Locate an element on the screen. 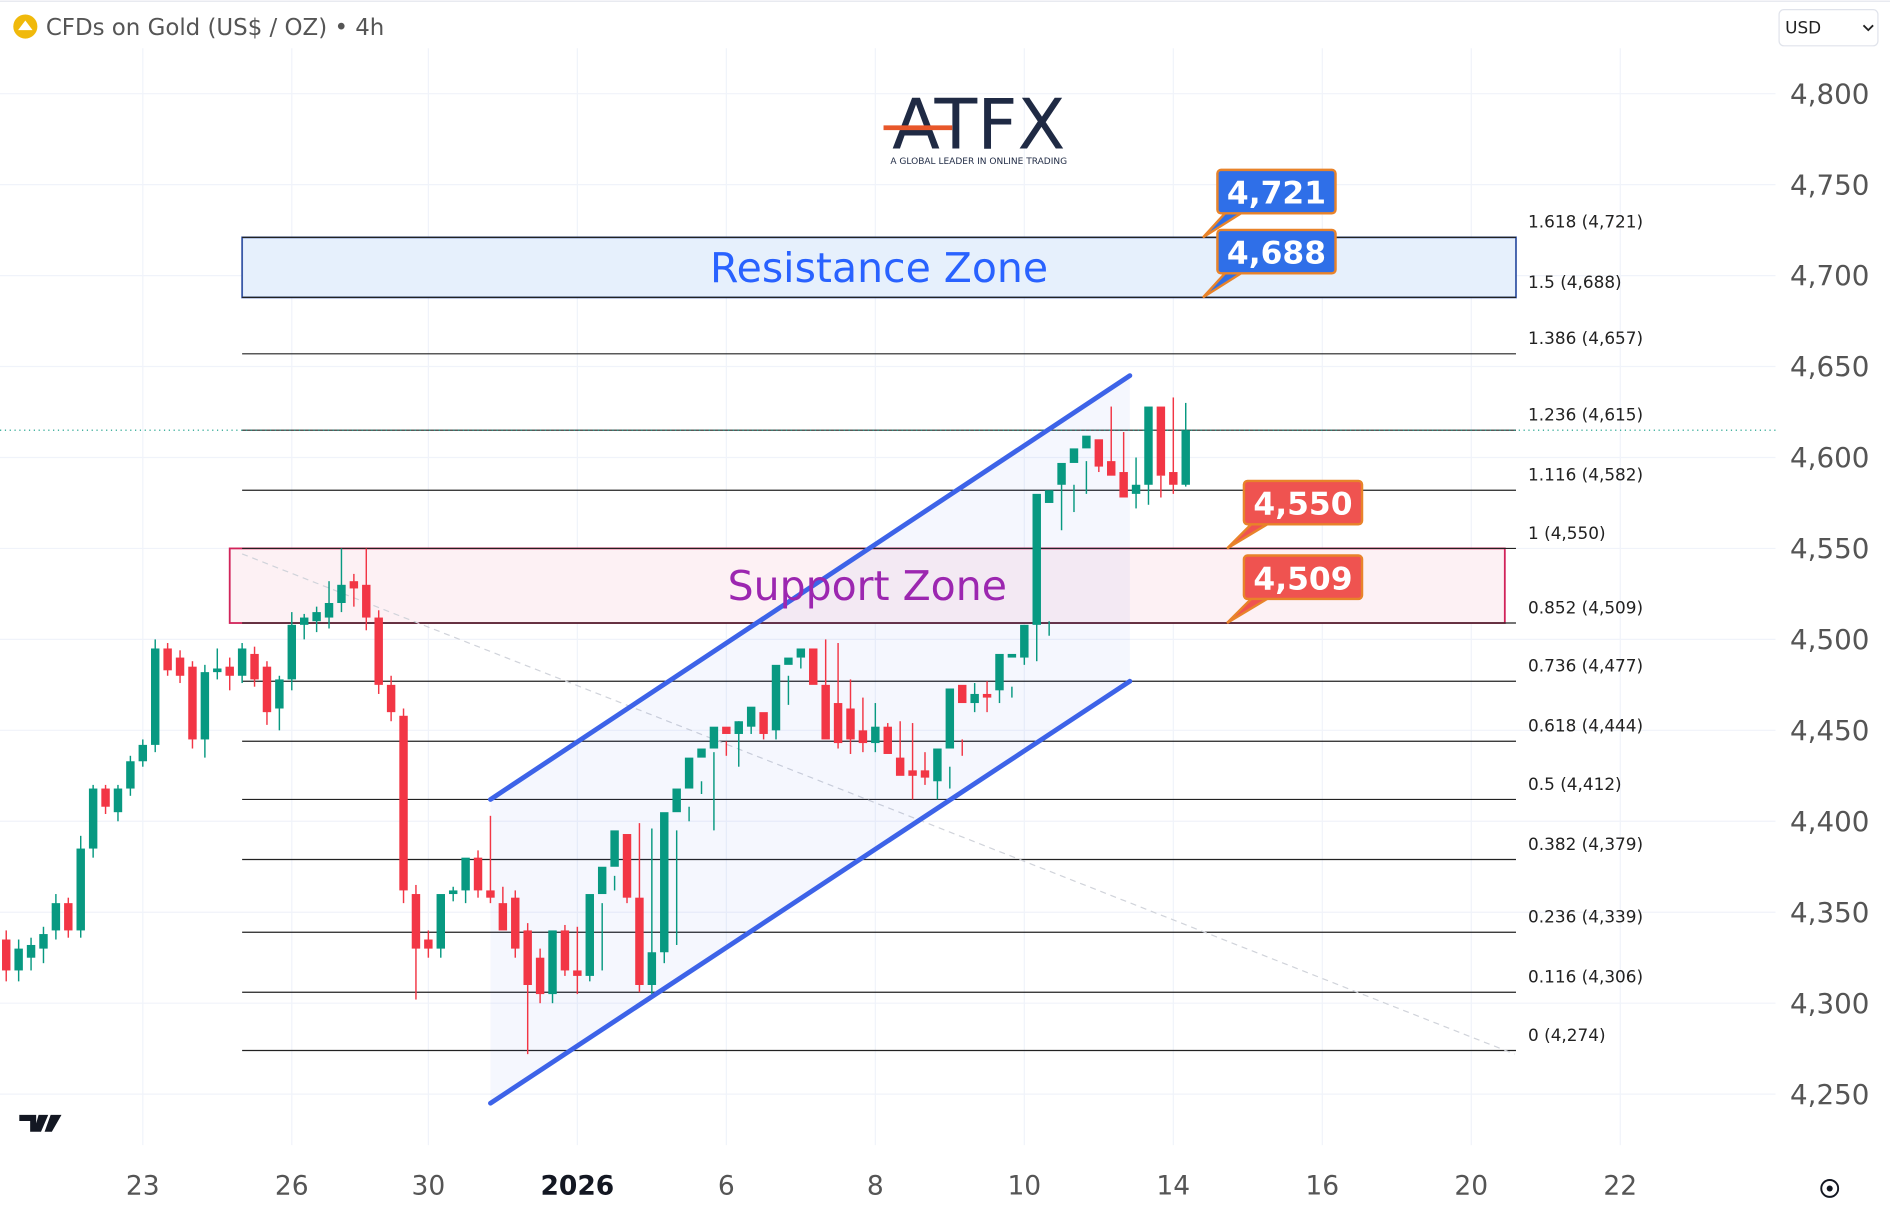 The image size is (1890, 1221). x-tick-label: 20 is located at coordinates (1471, 1185).